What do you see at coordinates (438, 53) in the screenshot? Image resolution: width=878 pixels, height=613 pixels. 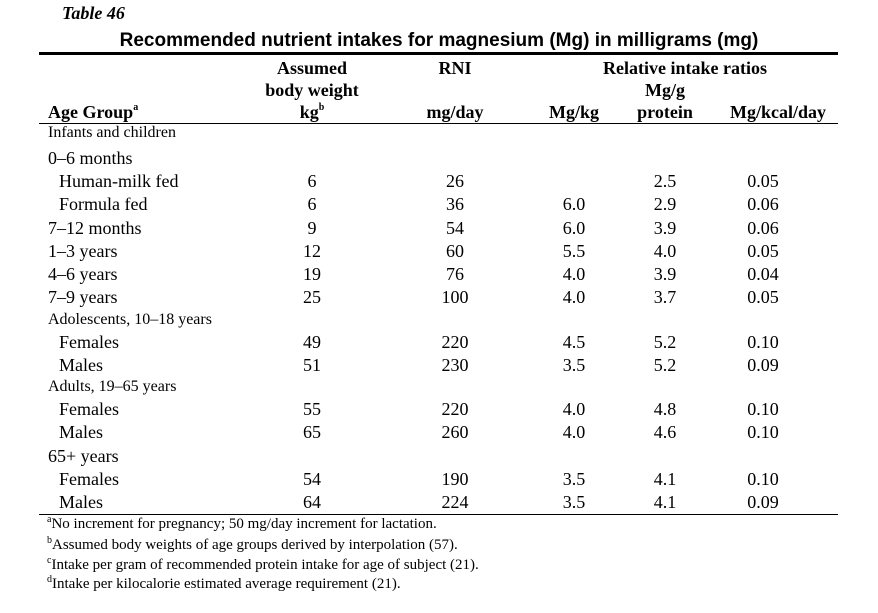 I see `top-rule` at bounding box center [438, 53].